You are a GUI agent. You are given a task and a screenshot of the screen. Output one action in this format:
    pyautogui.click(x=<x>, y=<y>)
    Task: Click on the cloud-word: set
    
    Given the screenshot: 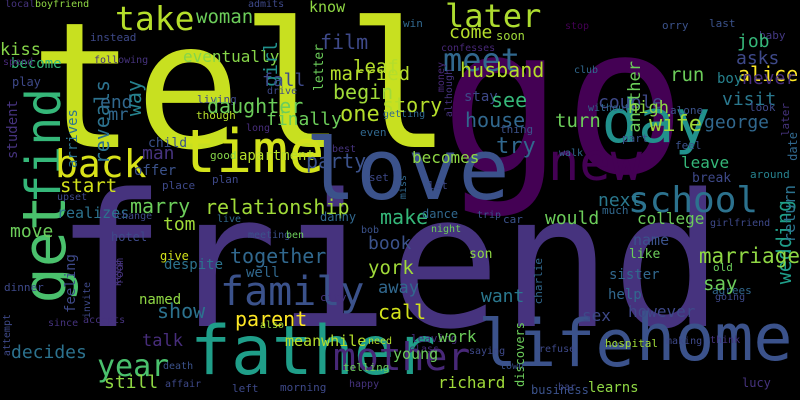 What is the action you would take?
    pyautogui.click(x=379, y=177)
    